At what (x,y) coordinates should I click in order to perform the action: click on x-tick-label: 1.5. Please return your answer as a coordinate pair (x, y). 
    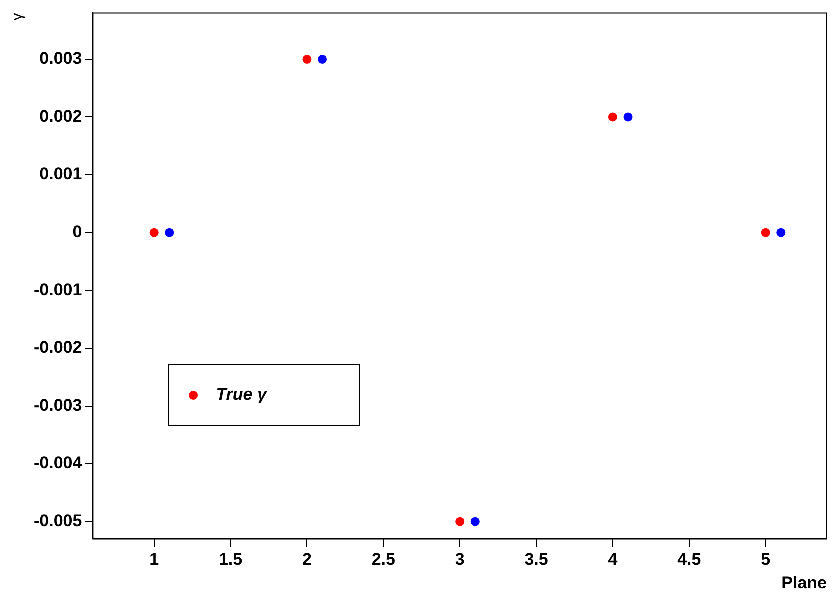
    Looking at the image, I should click on (230, 560).